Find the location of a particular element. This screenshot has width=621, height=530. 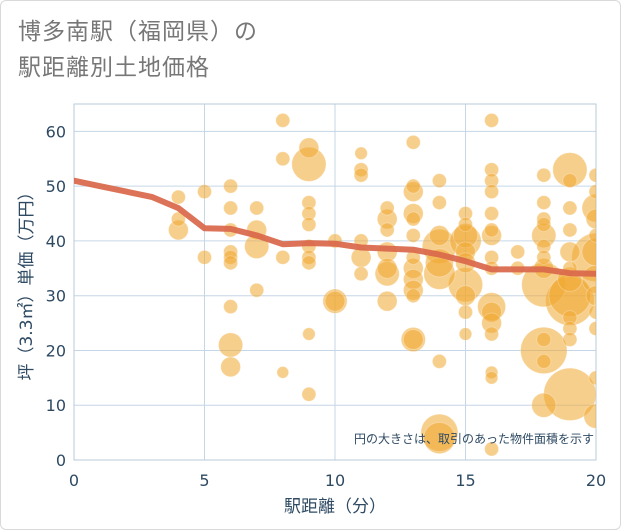

x-axis-ticks: 0 5 10 15 20 is located at coordinates (337, 480).